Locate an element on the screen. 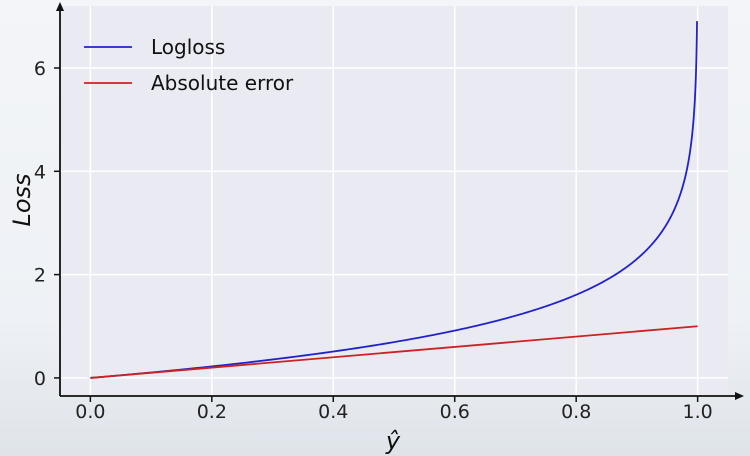  legend-label-logloss: Logloss is located at coordinates (188, 47).